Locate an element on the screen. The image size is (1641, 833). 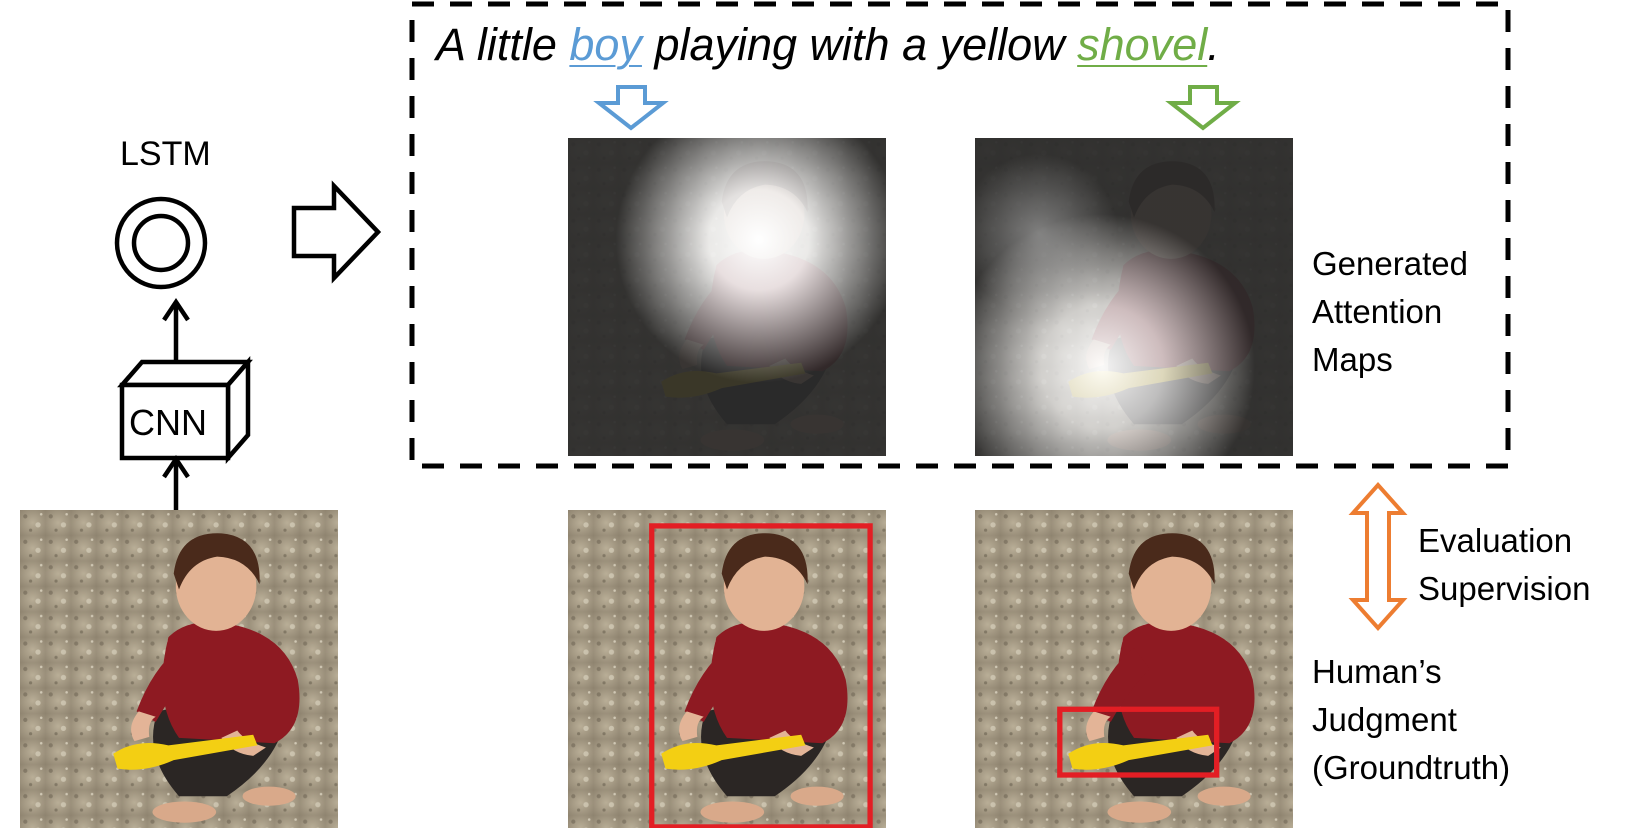
groundtruth-photo-boy is located at coordinates (727, 669).